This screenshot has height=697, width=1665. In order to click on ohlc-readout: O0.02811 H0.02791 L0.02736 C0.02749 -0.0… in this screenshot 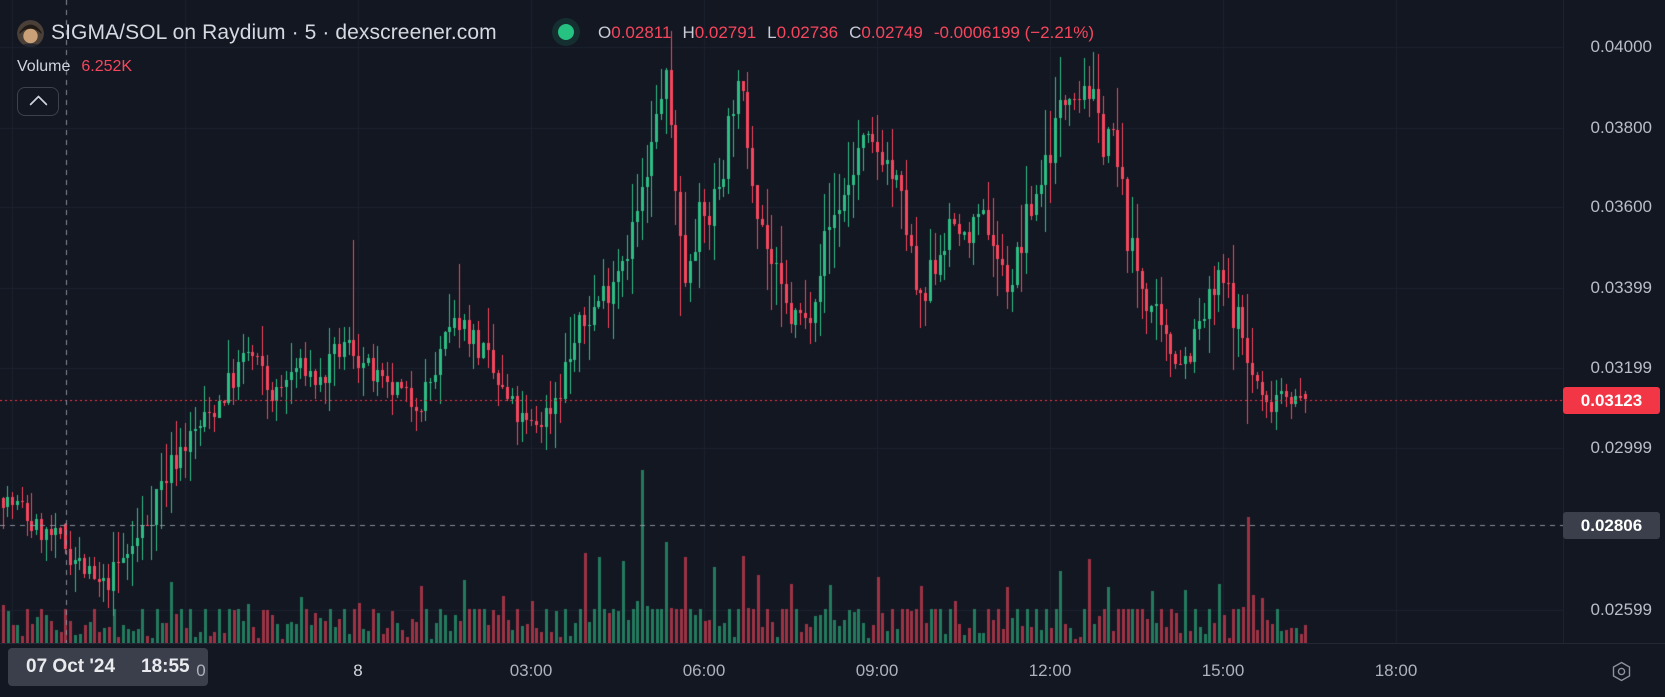, I will do `click(846, 33)`.